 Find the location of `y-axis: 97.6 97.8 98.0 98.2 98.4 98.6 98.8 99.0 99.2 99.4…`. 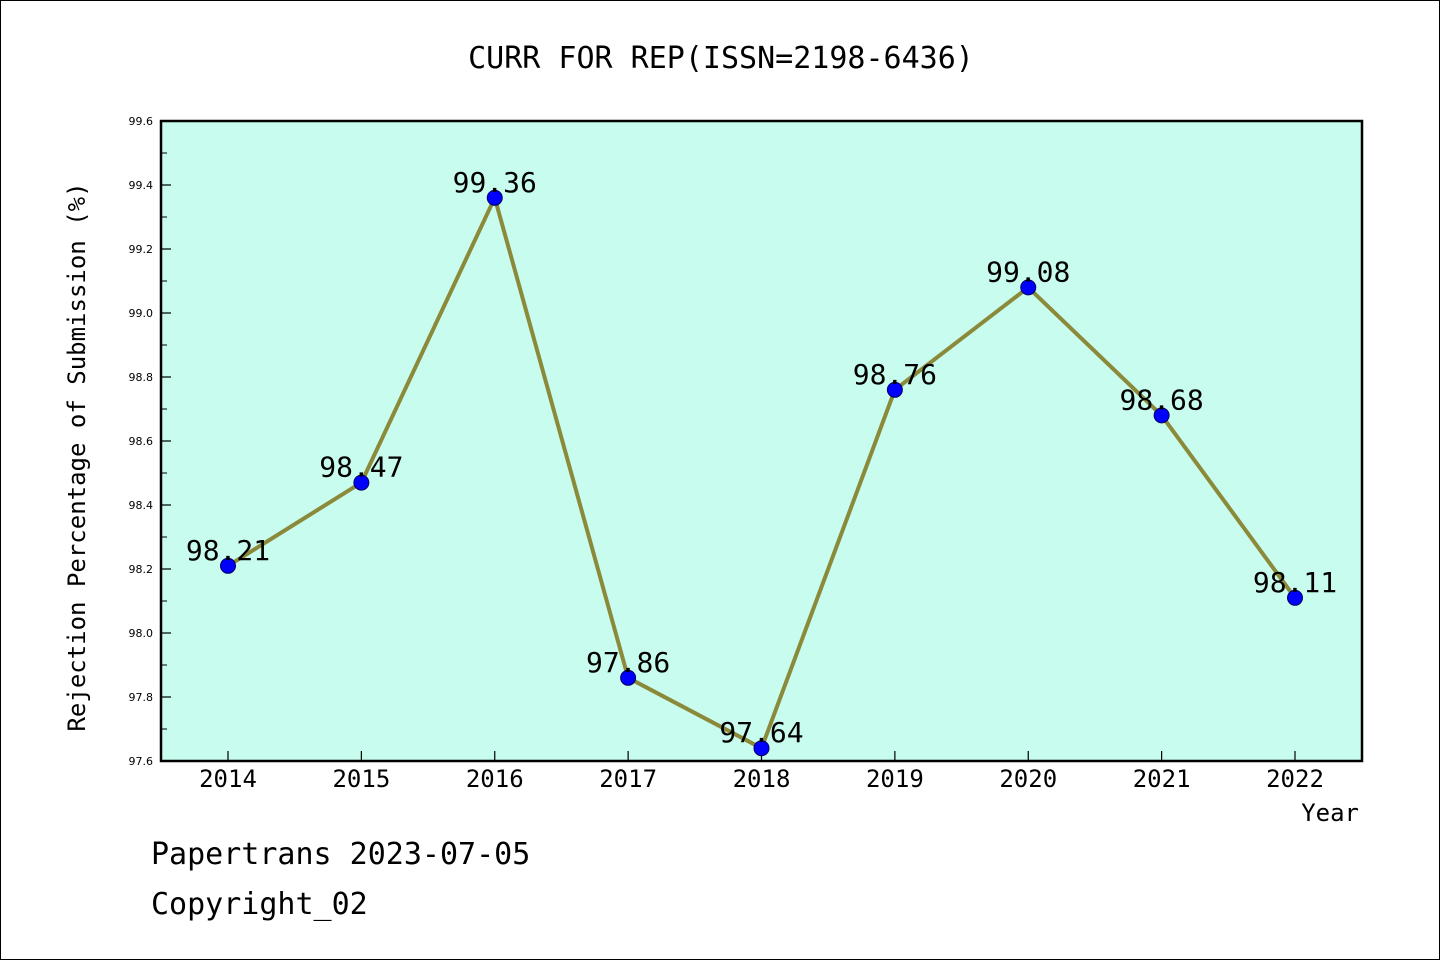

y-axis: 97.6 97.8 98.0 98.2 98.4 98.6 98.8 99.0 99.2 99.4… is located at coordinates (150, 441).